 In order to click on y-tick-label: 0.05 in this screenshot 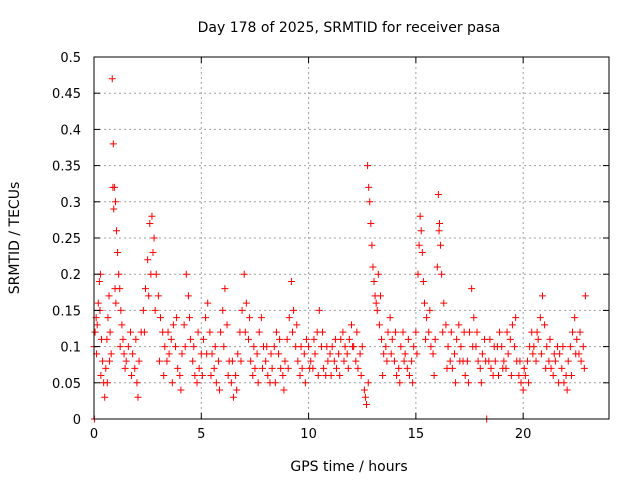, I will do `click(66, 384)`.